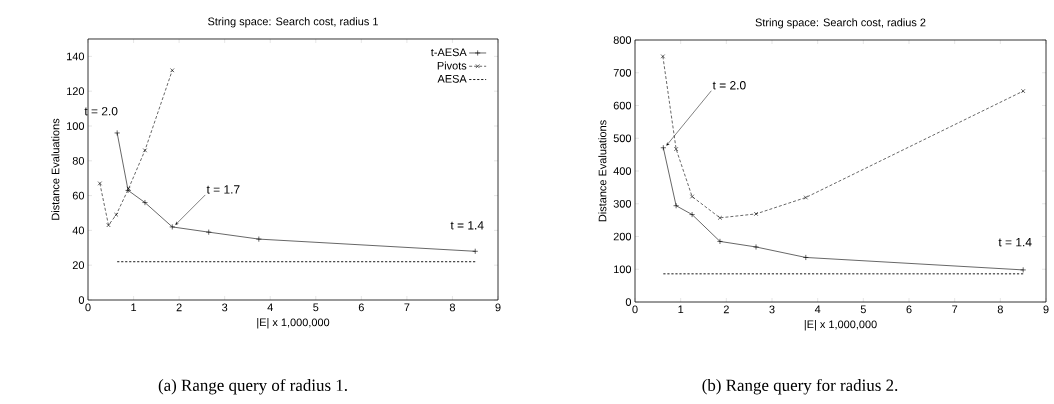  Describe the element at coordinates (78, 195) in the screenshot. I see `y-tick-label: 60` at that location.